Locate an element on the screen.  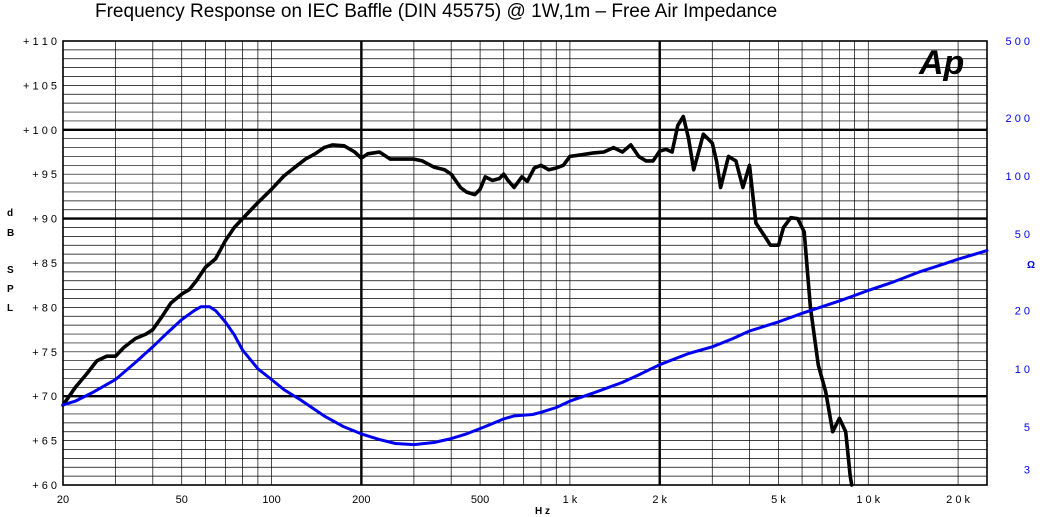
y-left-tick-label: + 6 0 is located at coordinates (44, 486).